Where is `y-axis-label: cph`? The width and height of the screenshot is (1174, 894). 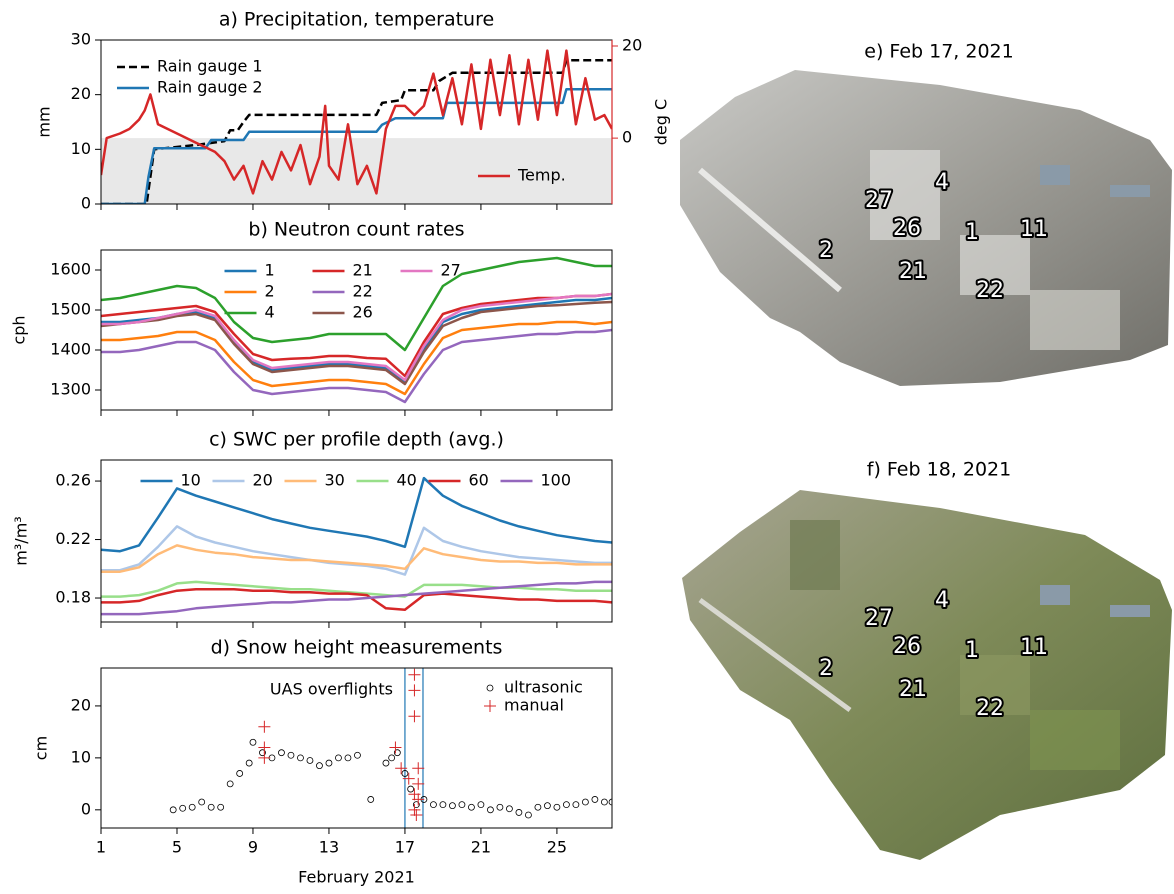
y-axis-label: cph is located at coordinates (19, 329).